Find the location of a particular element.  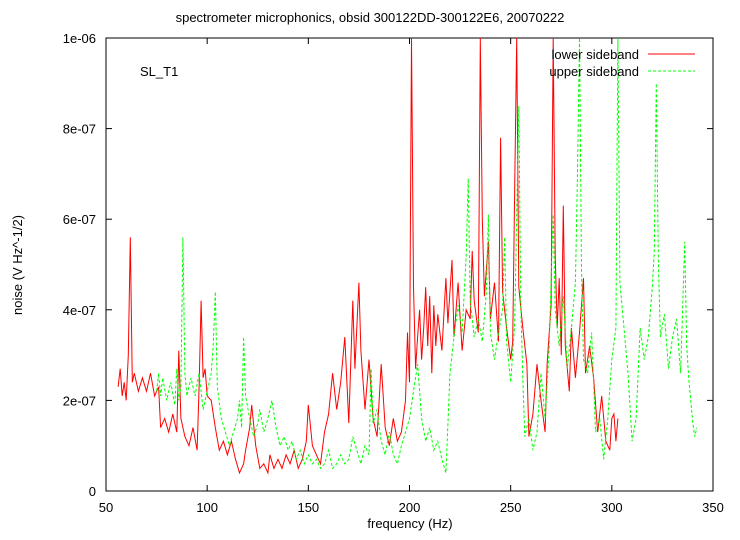

y-tick-label: 1e-06 is located at coordinates (79, 38).